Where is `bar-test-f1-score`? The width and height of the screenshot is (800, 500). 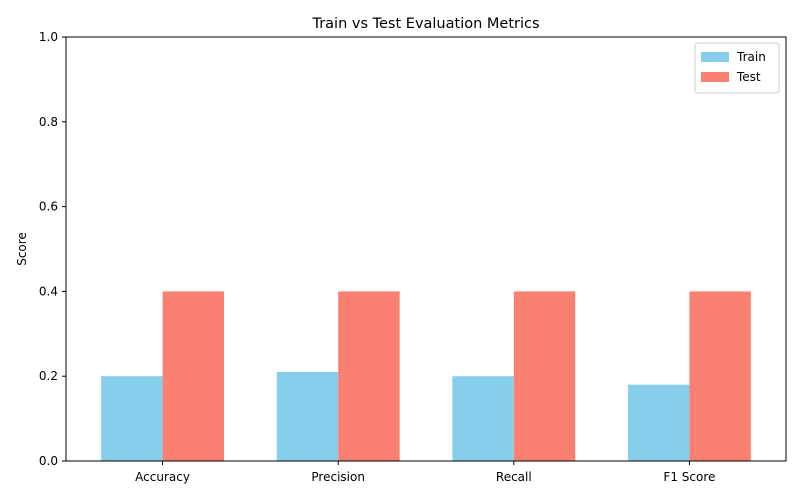 bar-test-f1-score is located at coordinates (720, 376).